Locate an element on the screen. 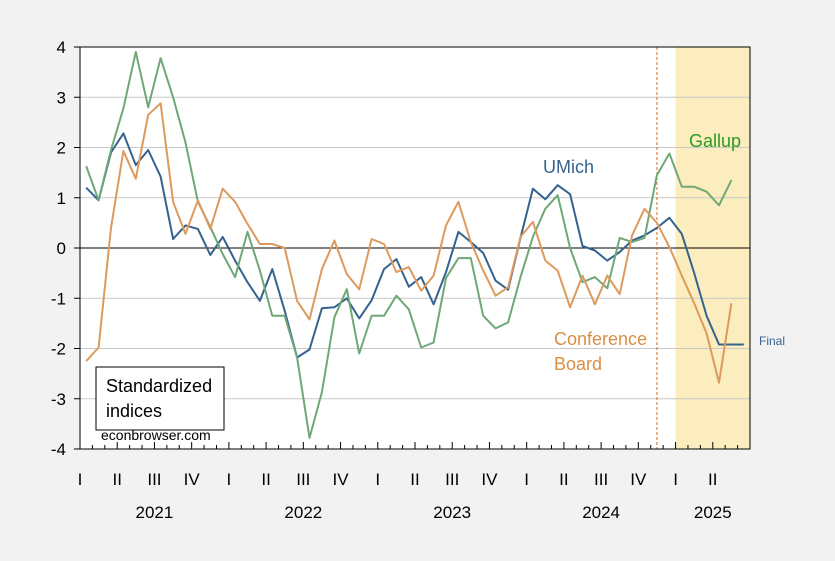  y-tick-label: -3 is located at coordinates (58, 399).